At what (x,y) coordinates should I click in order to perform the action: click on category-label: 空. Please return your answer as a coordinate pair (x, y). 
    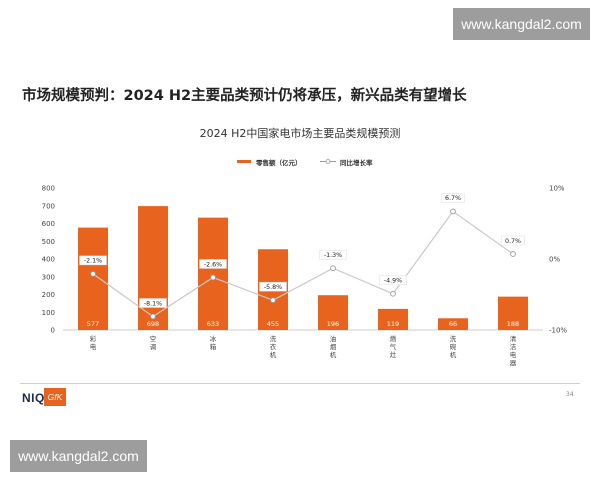
    Looking at the image, I should click on (153, 338).